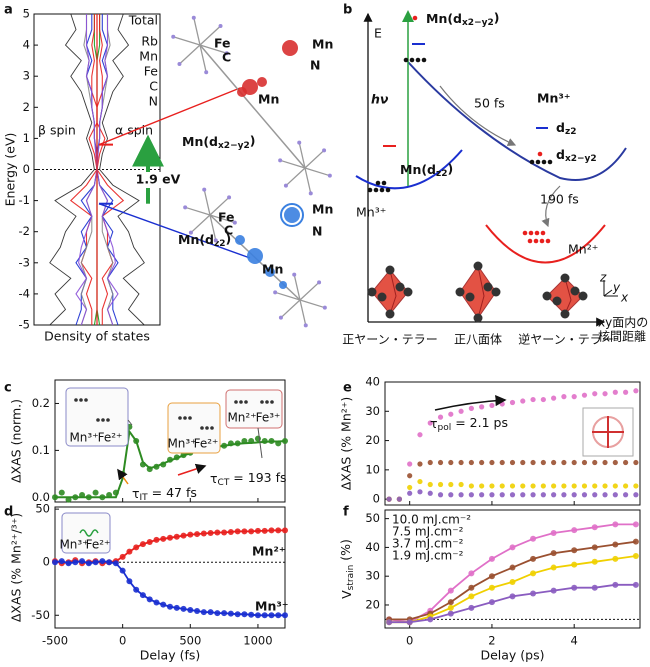 The image size is (650, 667). Describe the element at coordinates (151, 71) in the screenshot. I see `legend-label: Fe` at that location.